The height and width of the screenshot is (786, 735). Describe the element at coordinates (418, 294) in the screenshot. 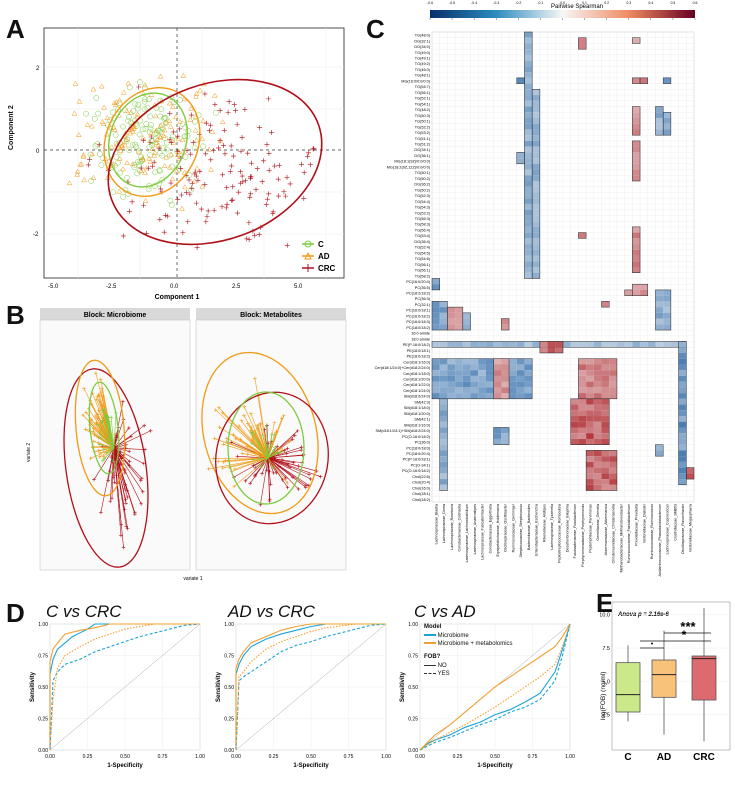

I see `c-row-label: PC(18:2/18:2)` at that location.